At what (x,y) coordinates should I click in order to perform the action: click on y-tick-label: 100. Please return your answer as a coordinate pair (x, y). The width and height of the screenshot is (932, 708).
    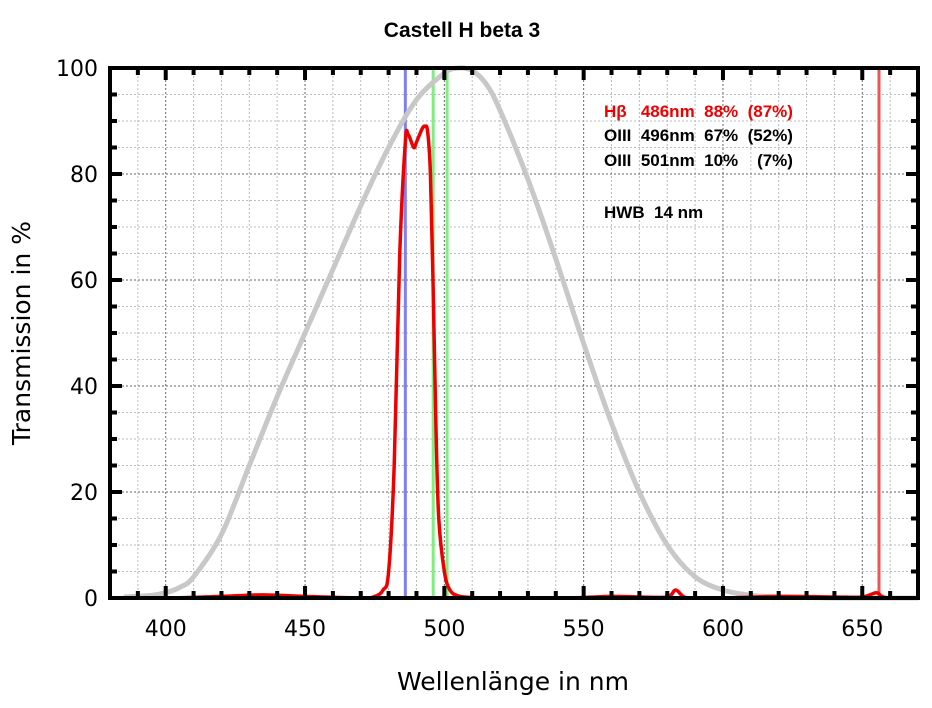
    Looking at the image, I should click on (77, 69).